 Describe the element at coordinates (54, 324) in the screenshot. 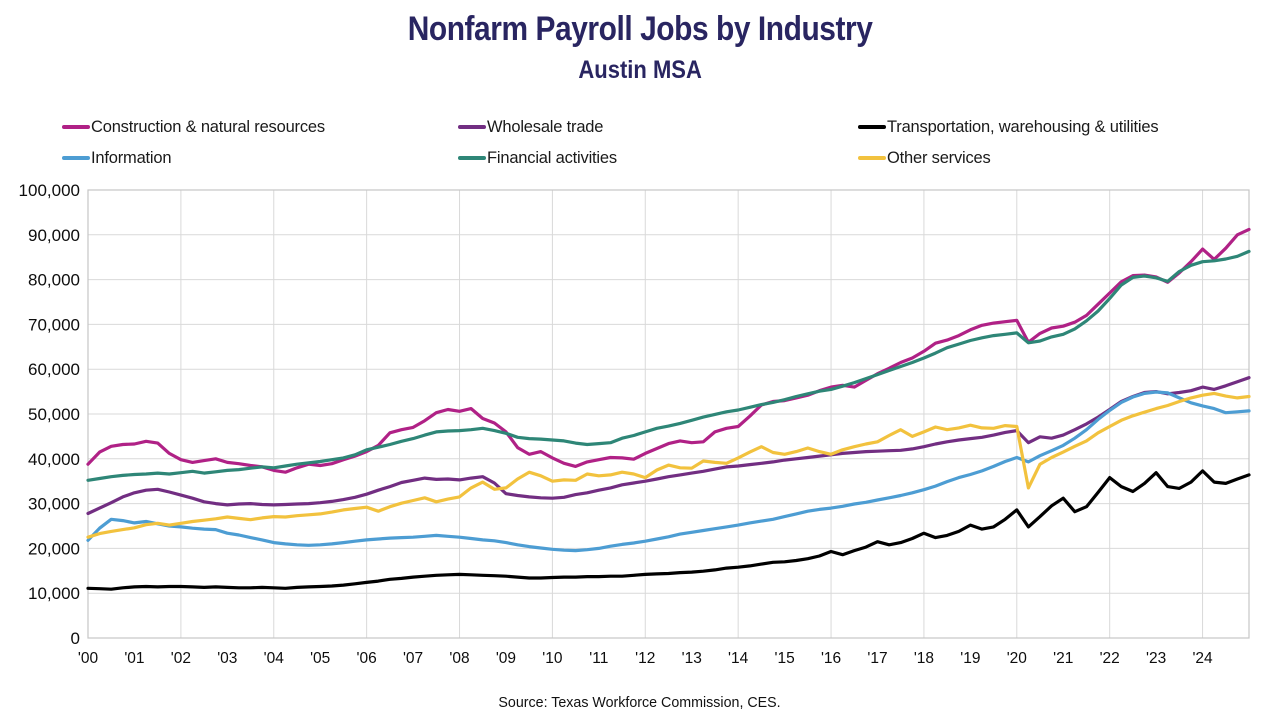

I see `y-axis-tick-label: 70,000` at that location.